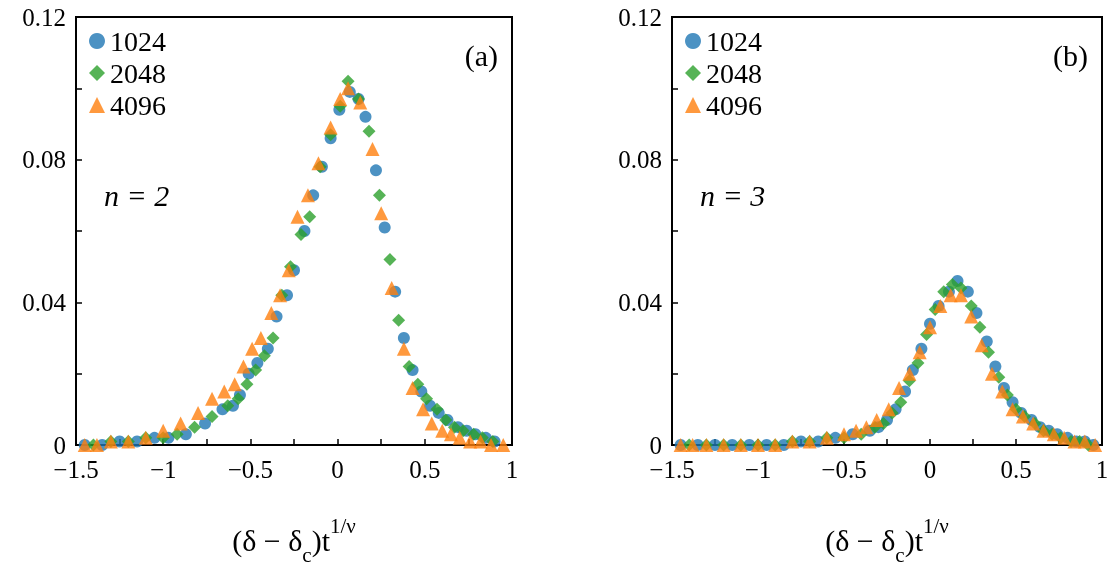  Describe the element at coordinates (1070, 55) in the screenshot. I see `annotation: (b)` at that location.